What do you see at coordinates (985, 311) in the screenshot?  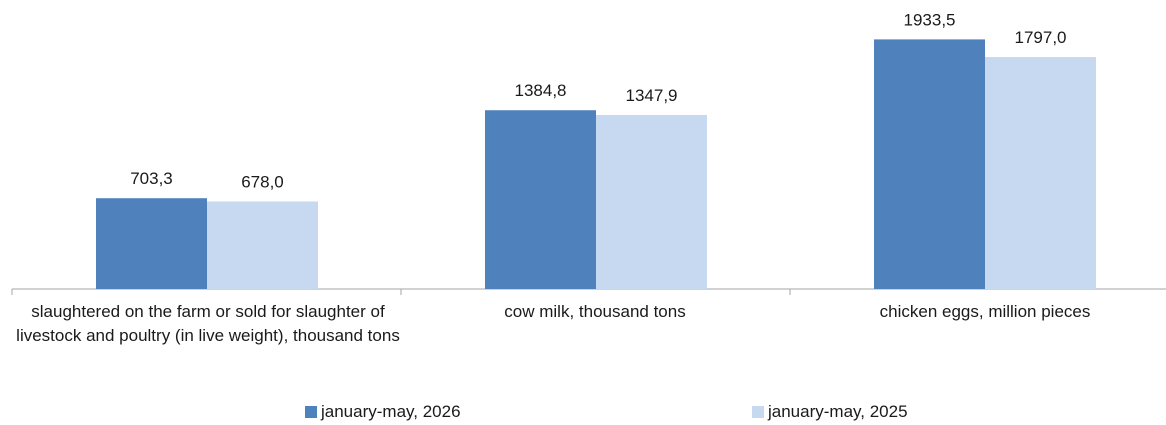 I see `category-label-3: chicken eggs, million pieces` at bounding box center [985, 311].